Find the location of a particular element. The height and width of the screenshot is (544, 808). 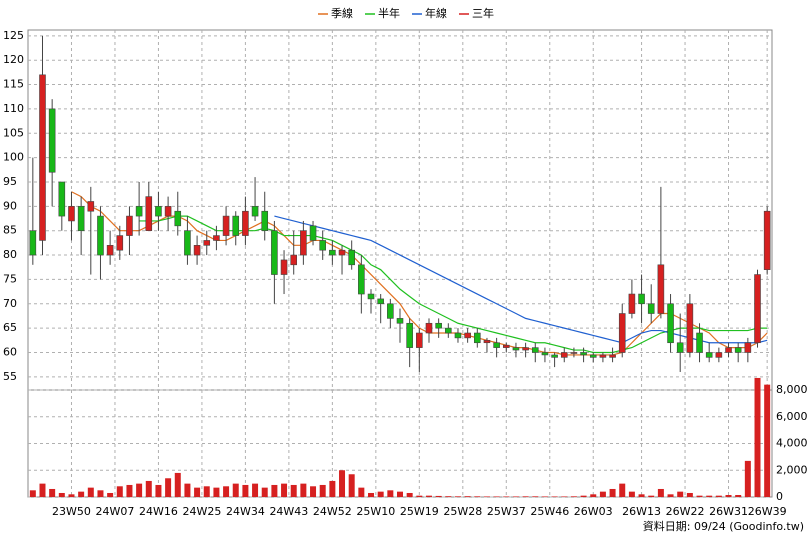

y-tick-label: 60 is located at coordinates (10, 351).